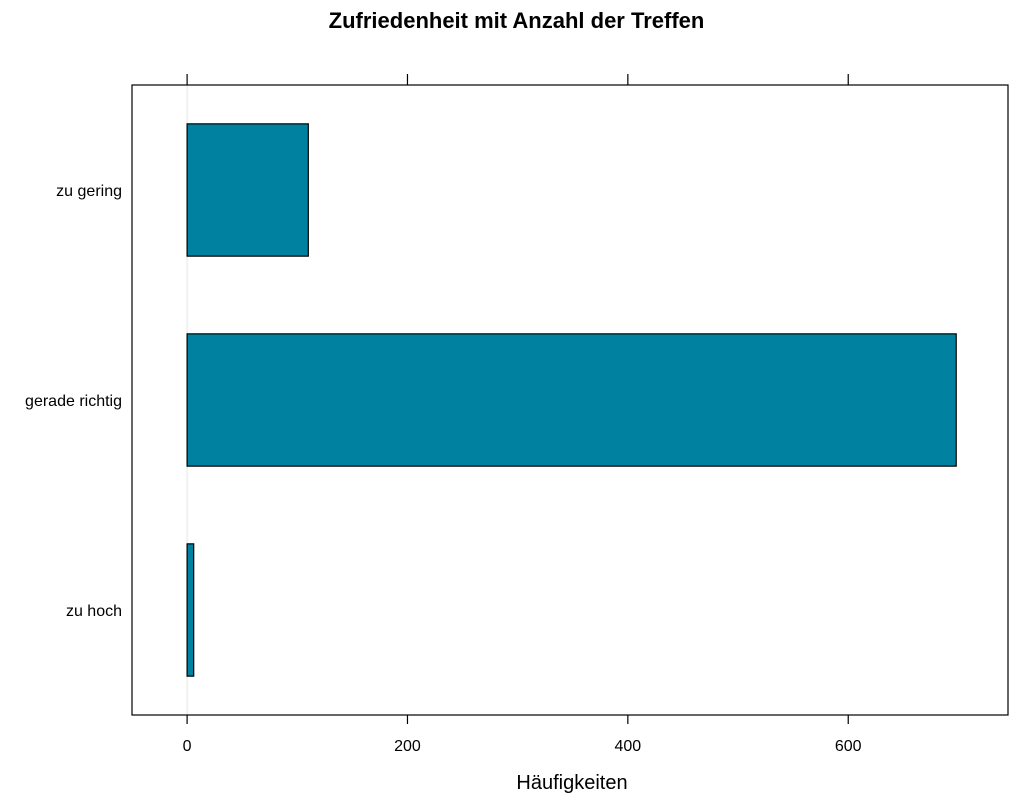 Image resolution: width=1009 pixels, height=798 pixels. What do you see at coordinates (187, 746) in the screenshot?
I see `x-tick-label: 0` at bounding box center [187, 746].